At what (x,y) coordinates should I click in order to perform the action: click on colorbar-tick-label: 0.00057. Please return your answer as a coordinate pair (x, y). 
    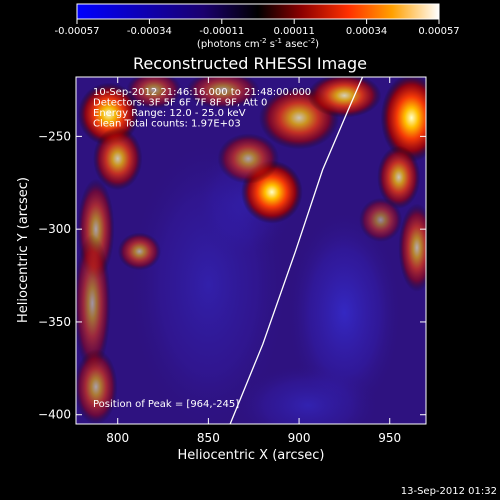
    Looking at the image, I should click on (438, 31).